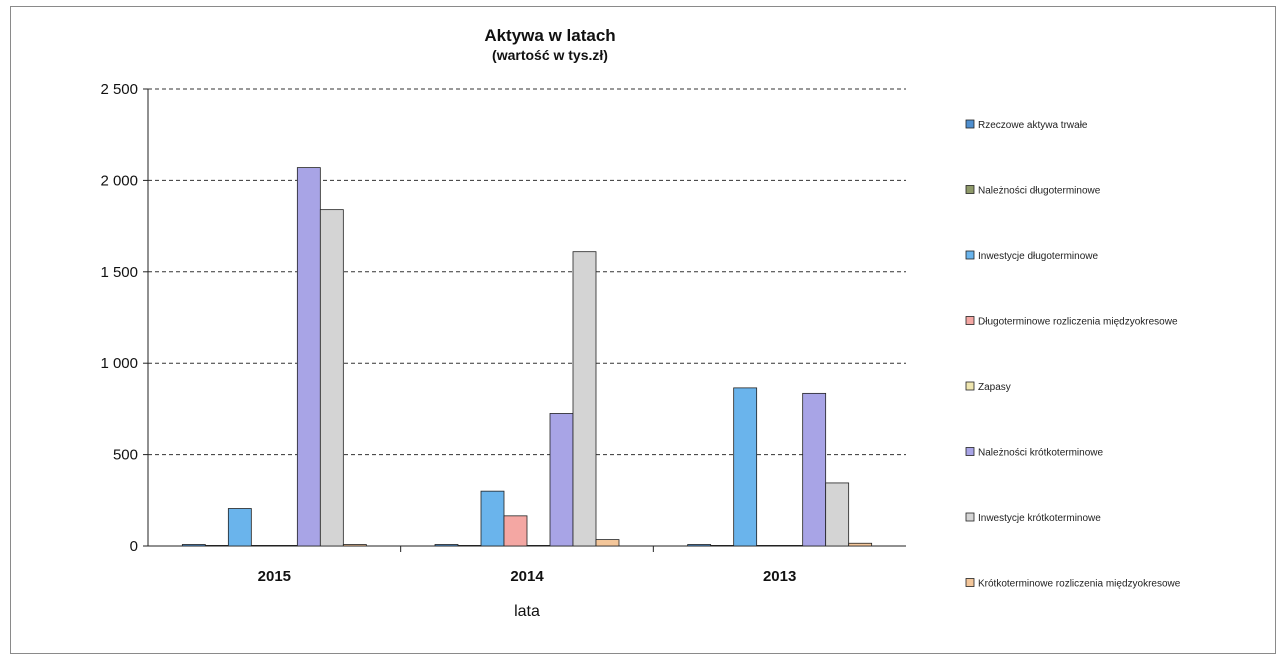 The height and width of the screenshot is (660, 1287). Describe the element at coordinates (994, 387) in the screenshot. I see `legend-label: Zapasy` at that location.